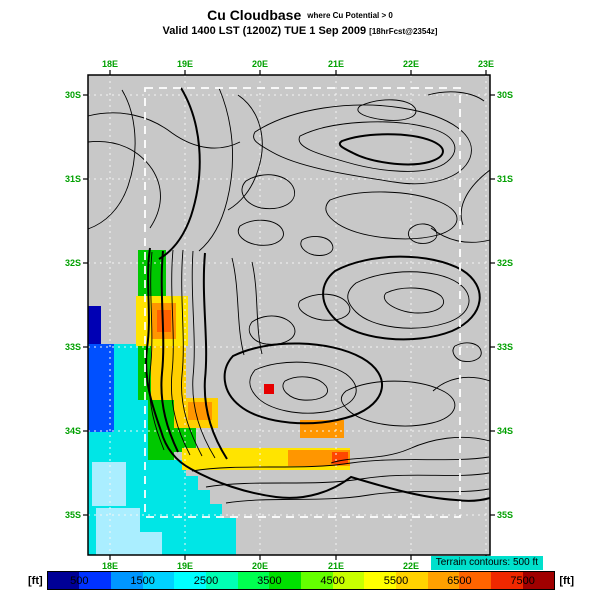 The height and width of the screenshot is (600, 600). What do you see at coordinates (73, 179) in the screenshot?
I see `lat-label-left: 31S` at bounding box center [73, 179].